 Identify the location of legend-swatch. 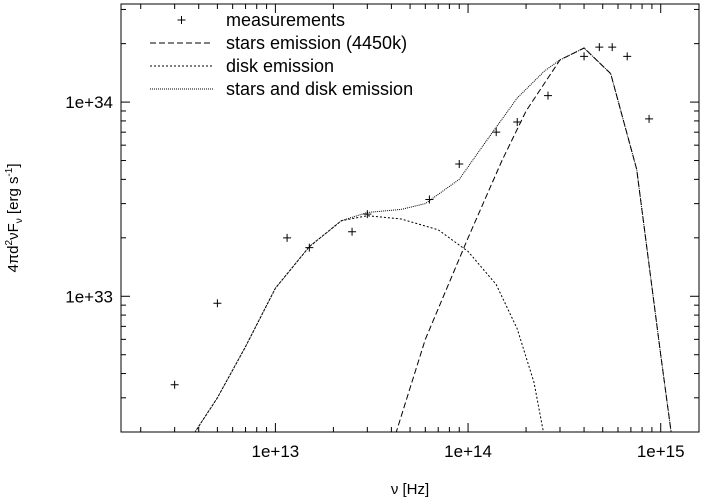
(181, 20).